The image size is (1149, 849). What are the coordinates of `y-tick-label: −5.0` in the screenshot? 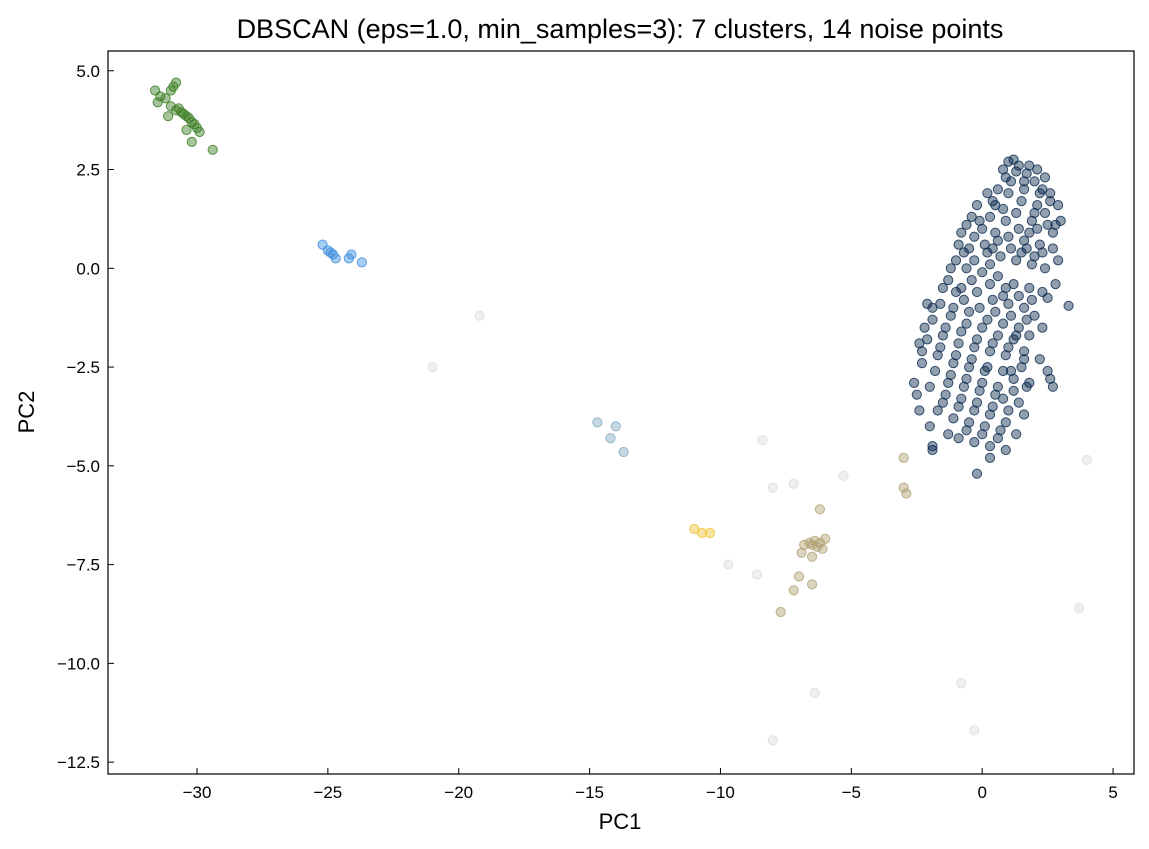 It's located at (83, 466).